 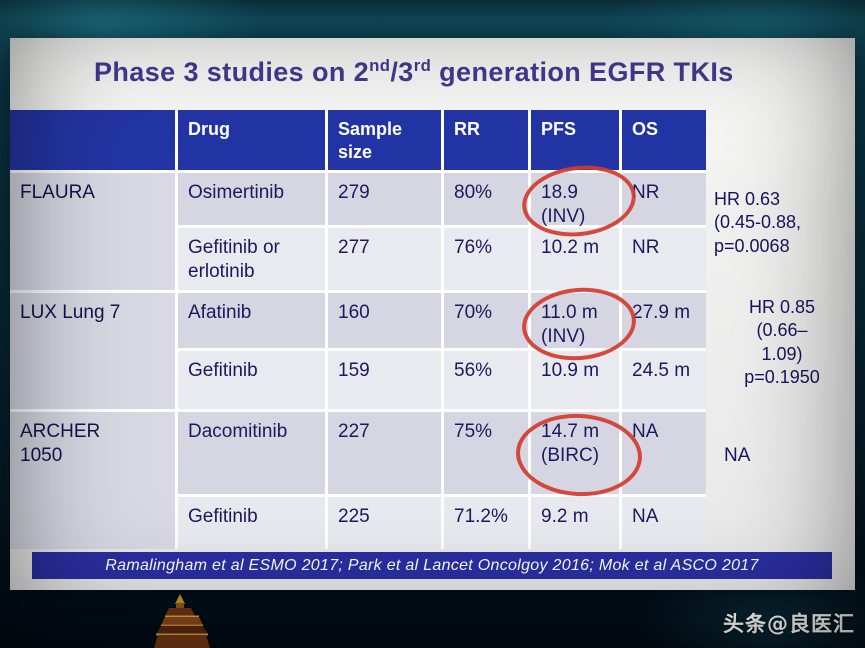 What do you see at coordinates (664, 140) in the screenshot?
I see `header-os: OS` at bounding box center [664, 140].